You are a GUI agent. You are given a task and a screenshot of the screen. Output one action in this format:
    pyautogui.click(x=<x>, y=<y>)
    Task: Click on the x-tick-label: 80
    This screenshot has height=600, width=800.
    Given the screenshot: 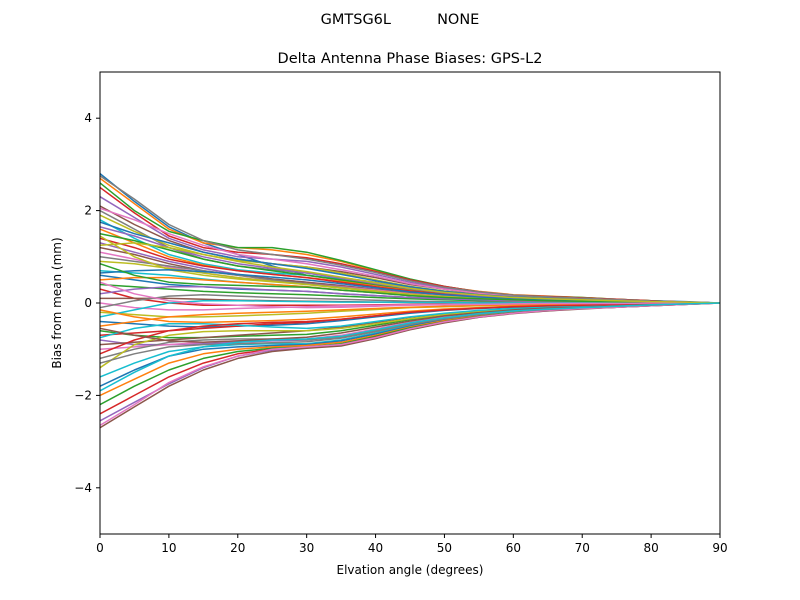 What is the action you would take?
    pyautogui.click(x=650, y=548)
    